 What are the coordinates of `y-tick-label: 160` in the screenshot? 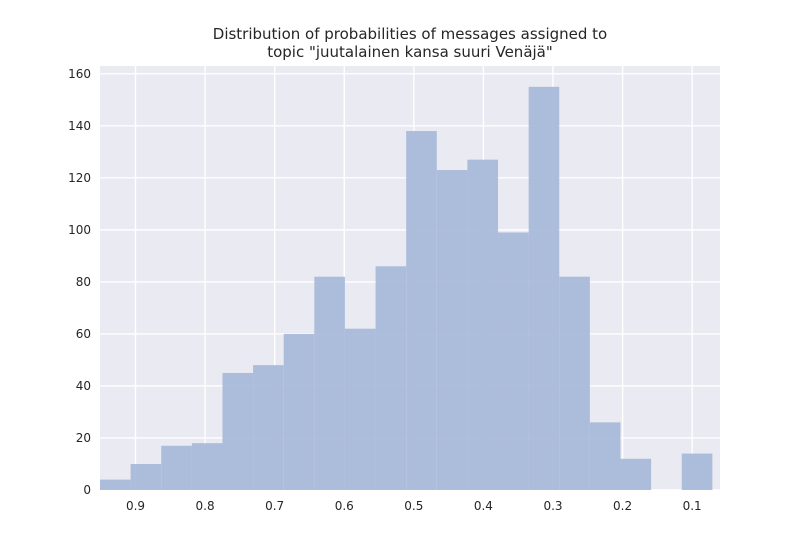 It's located at (79, 74).